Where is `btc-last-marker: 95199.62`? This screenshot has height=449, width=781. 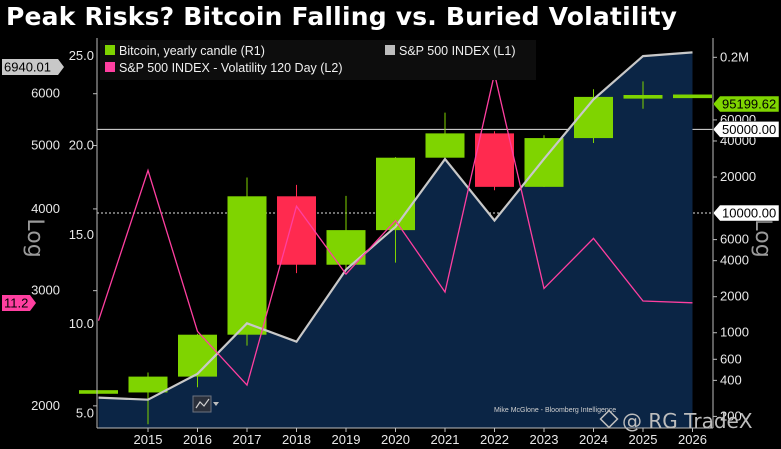
btc-last-marker: 95199.62 is located at coordinates (746, 104).